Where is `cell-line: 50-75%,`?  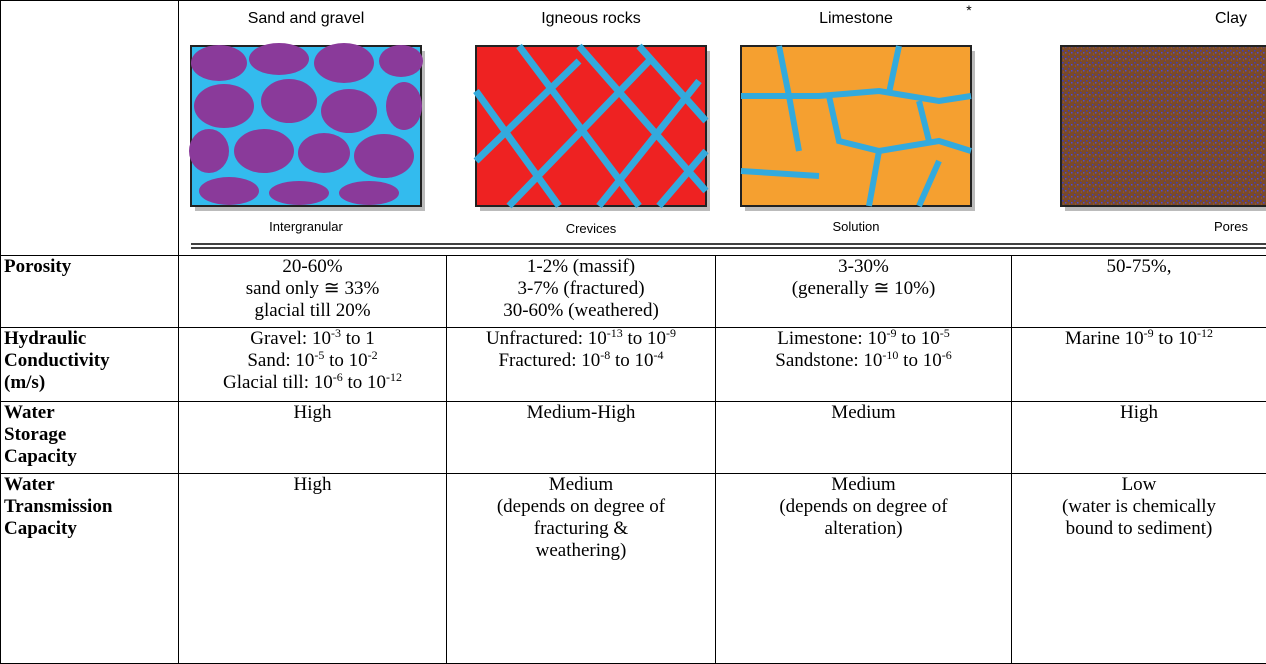
cell-line: 50-75%, is located at coordinates (1139, 267).